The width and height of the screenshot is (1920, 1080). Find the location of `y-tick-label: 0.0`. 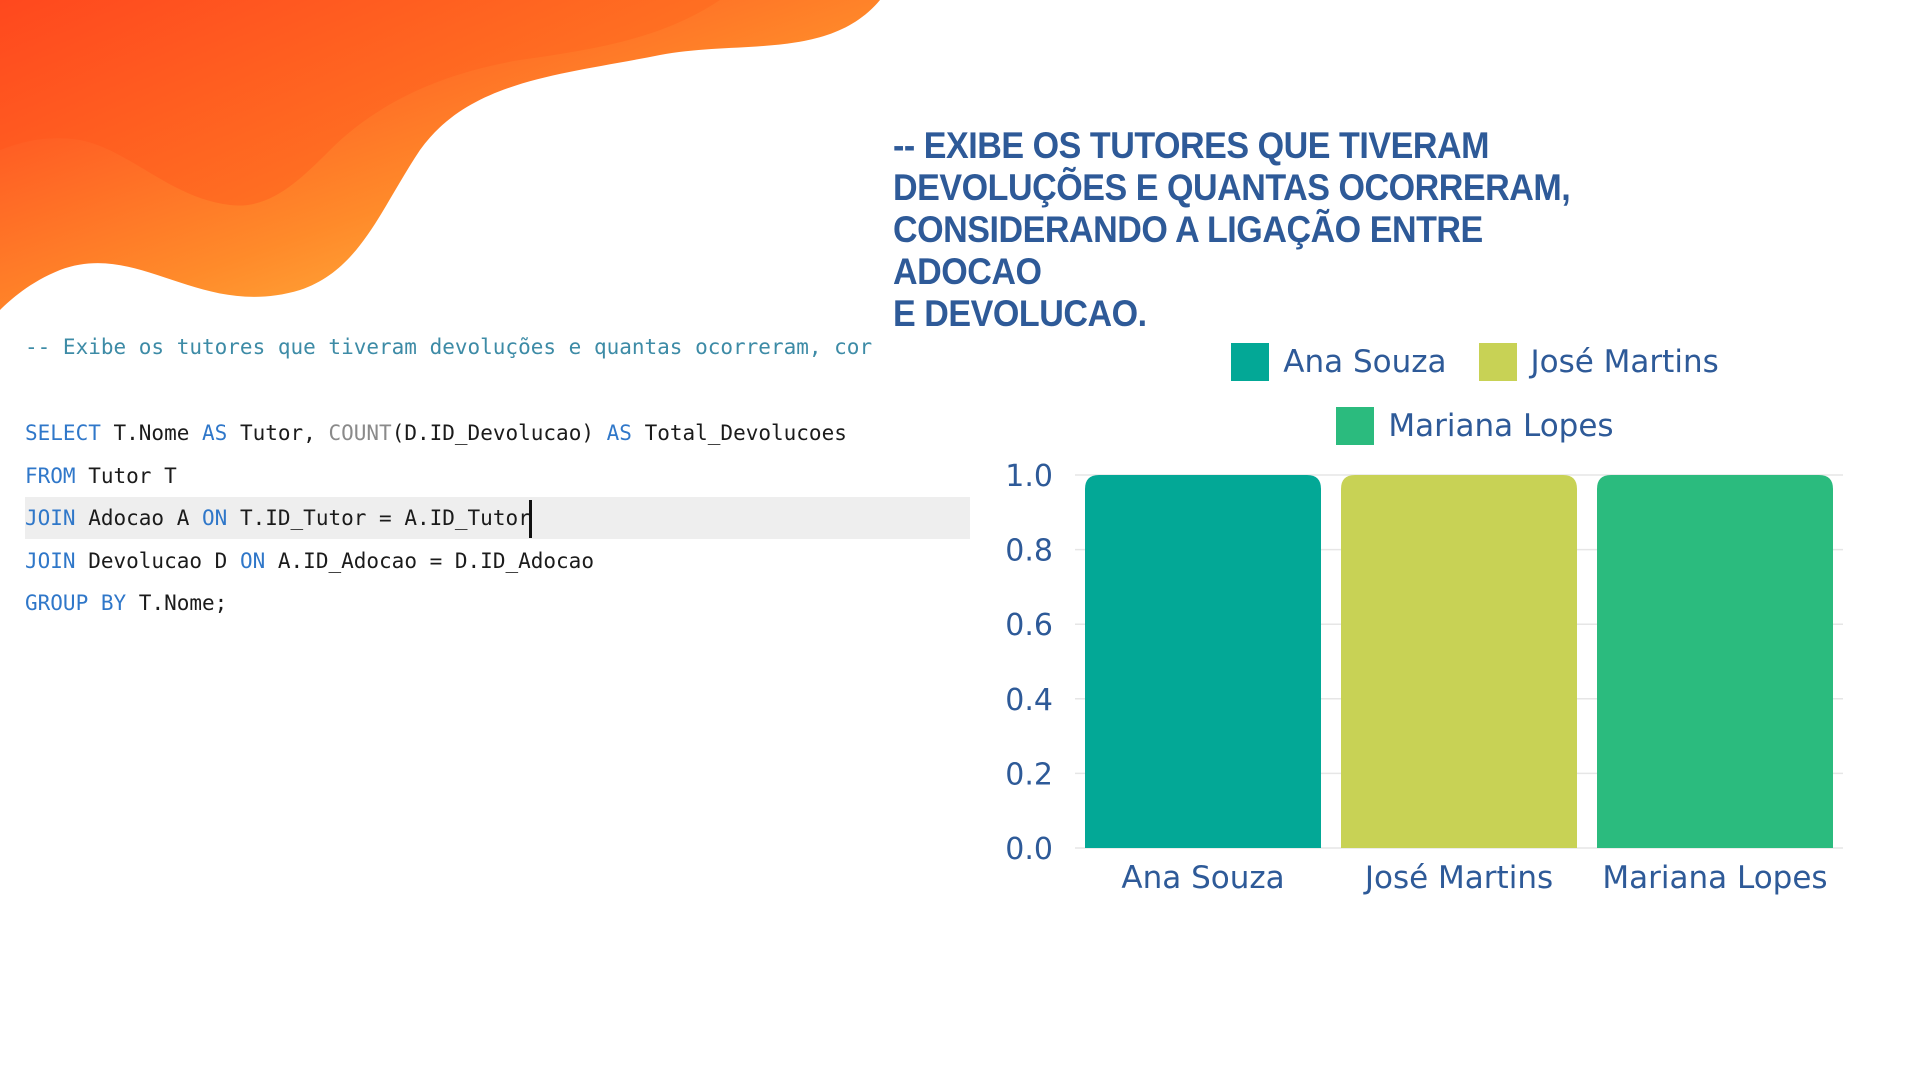

y-tick-label: 0.0 is located at coordinates (1029, 849).